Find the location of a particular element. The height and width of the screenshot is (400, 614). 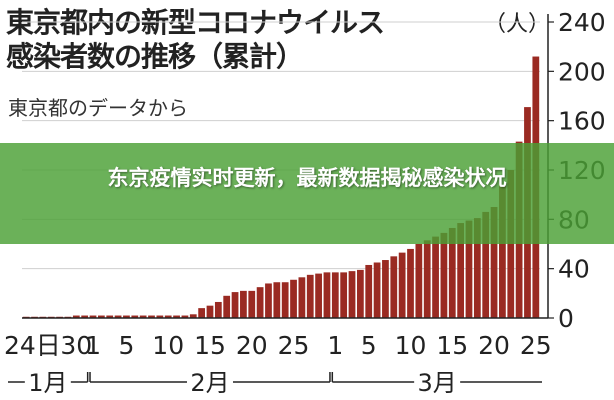

month-label: 2月 is located at coordinates (209, 383).